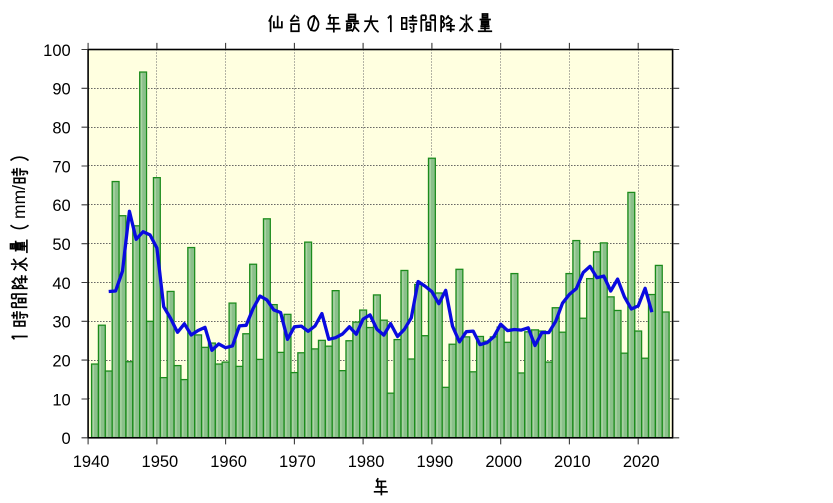 This screenshot has width=833, height=503. I want to click on svg-text: 1980, so click(366, 462).